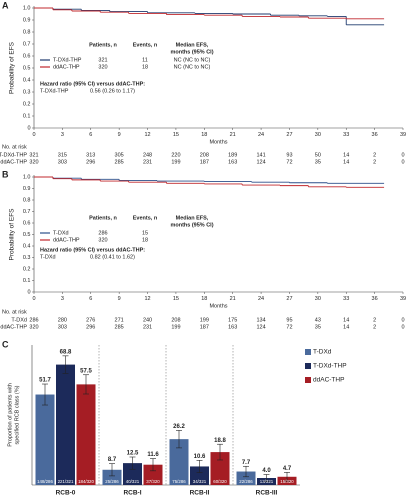 The image size is (412, 500). What do you see at coordinates (218, 306) in the screenshot?
I see `x-axis-title: Months` at bounding box center [218, 306].